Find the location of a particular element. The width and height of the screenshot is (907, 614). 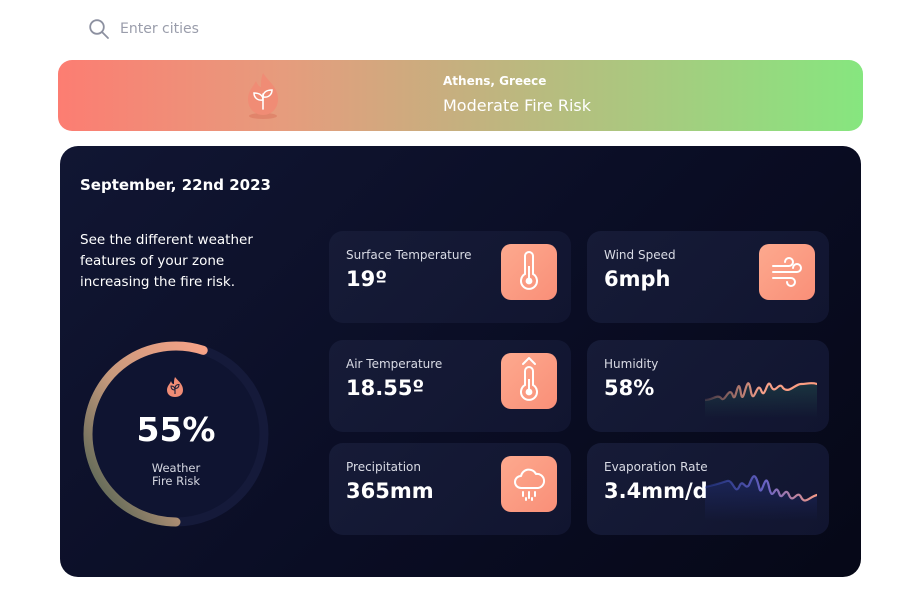

fire-risk-banner: Athens, Greece Moderate Fire Risk is located at coordinates (460, 95).